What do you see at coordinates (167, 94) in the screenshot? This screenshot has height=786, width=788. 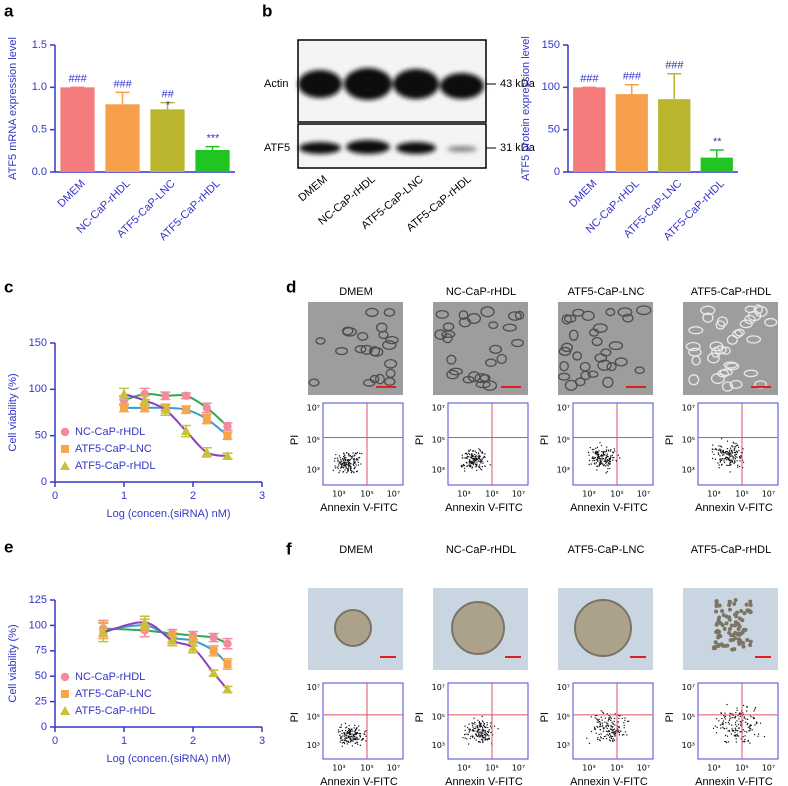 I see `significance-label: ##` at bounding box center [167, 94].